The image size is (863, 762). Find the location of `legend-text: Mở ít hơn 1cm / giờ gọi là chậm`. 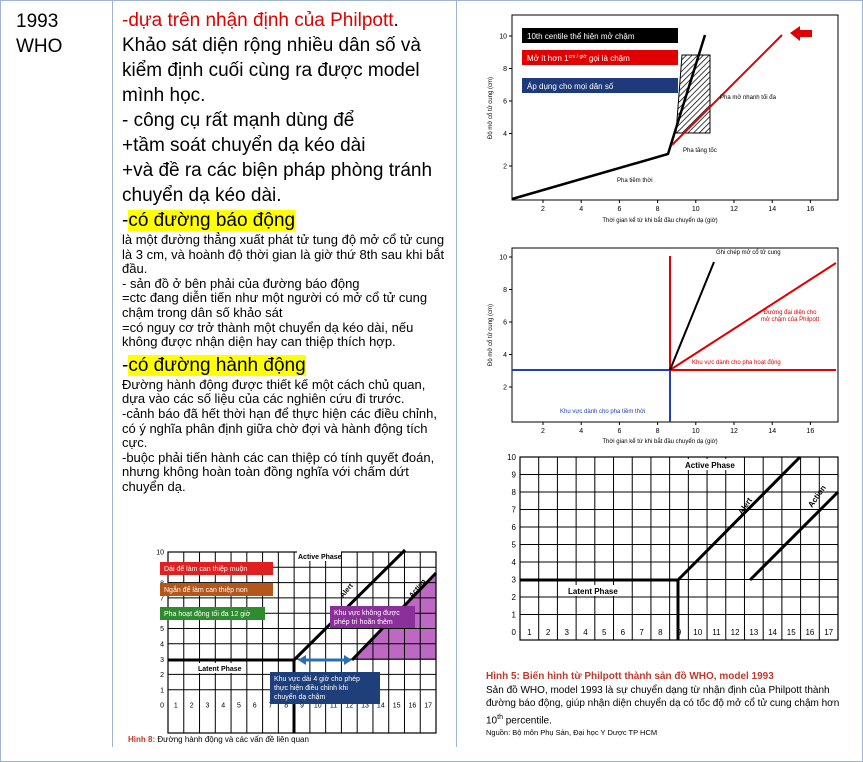

legend-text: Mở ít hơn 1cm / giờ gọi là chậm is located at coordinates (578, 58).